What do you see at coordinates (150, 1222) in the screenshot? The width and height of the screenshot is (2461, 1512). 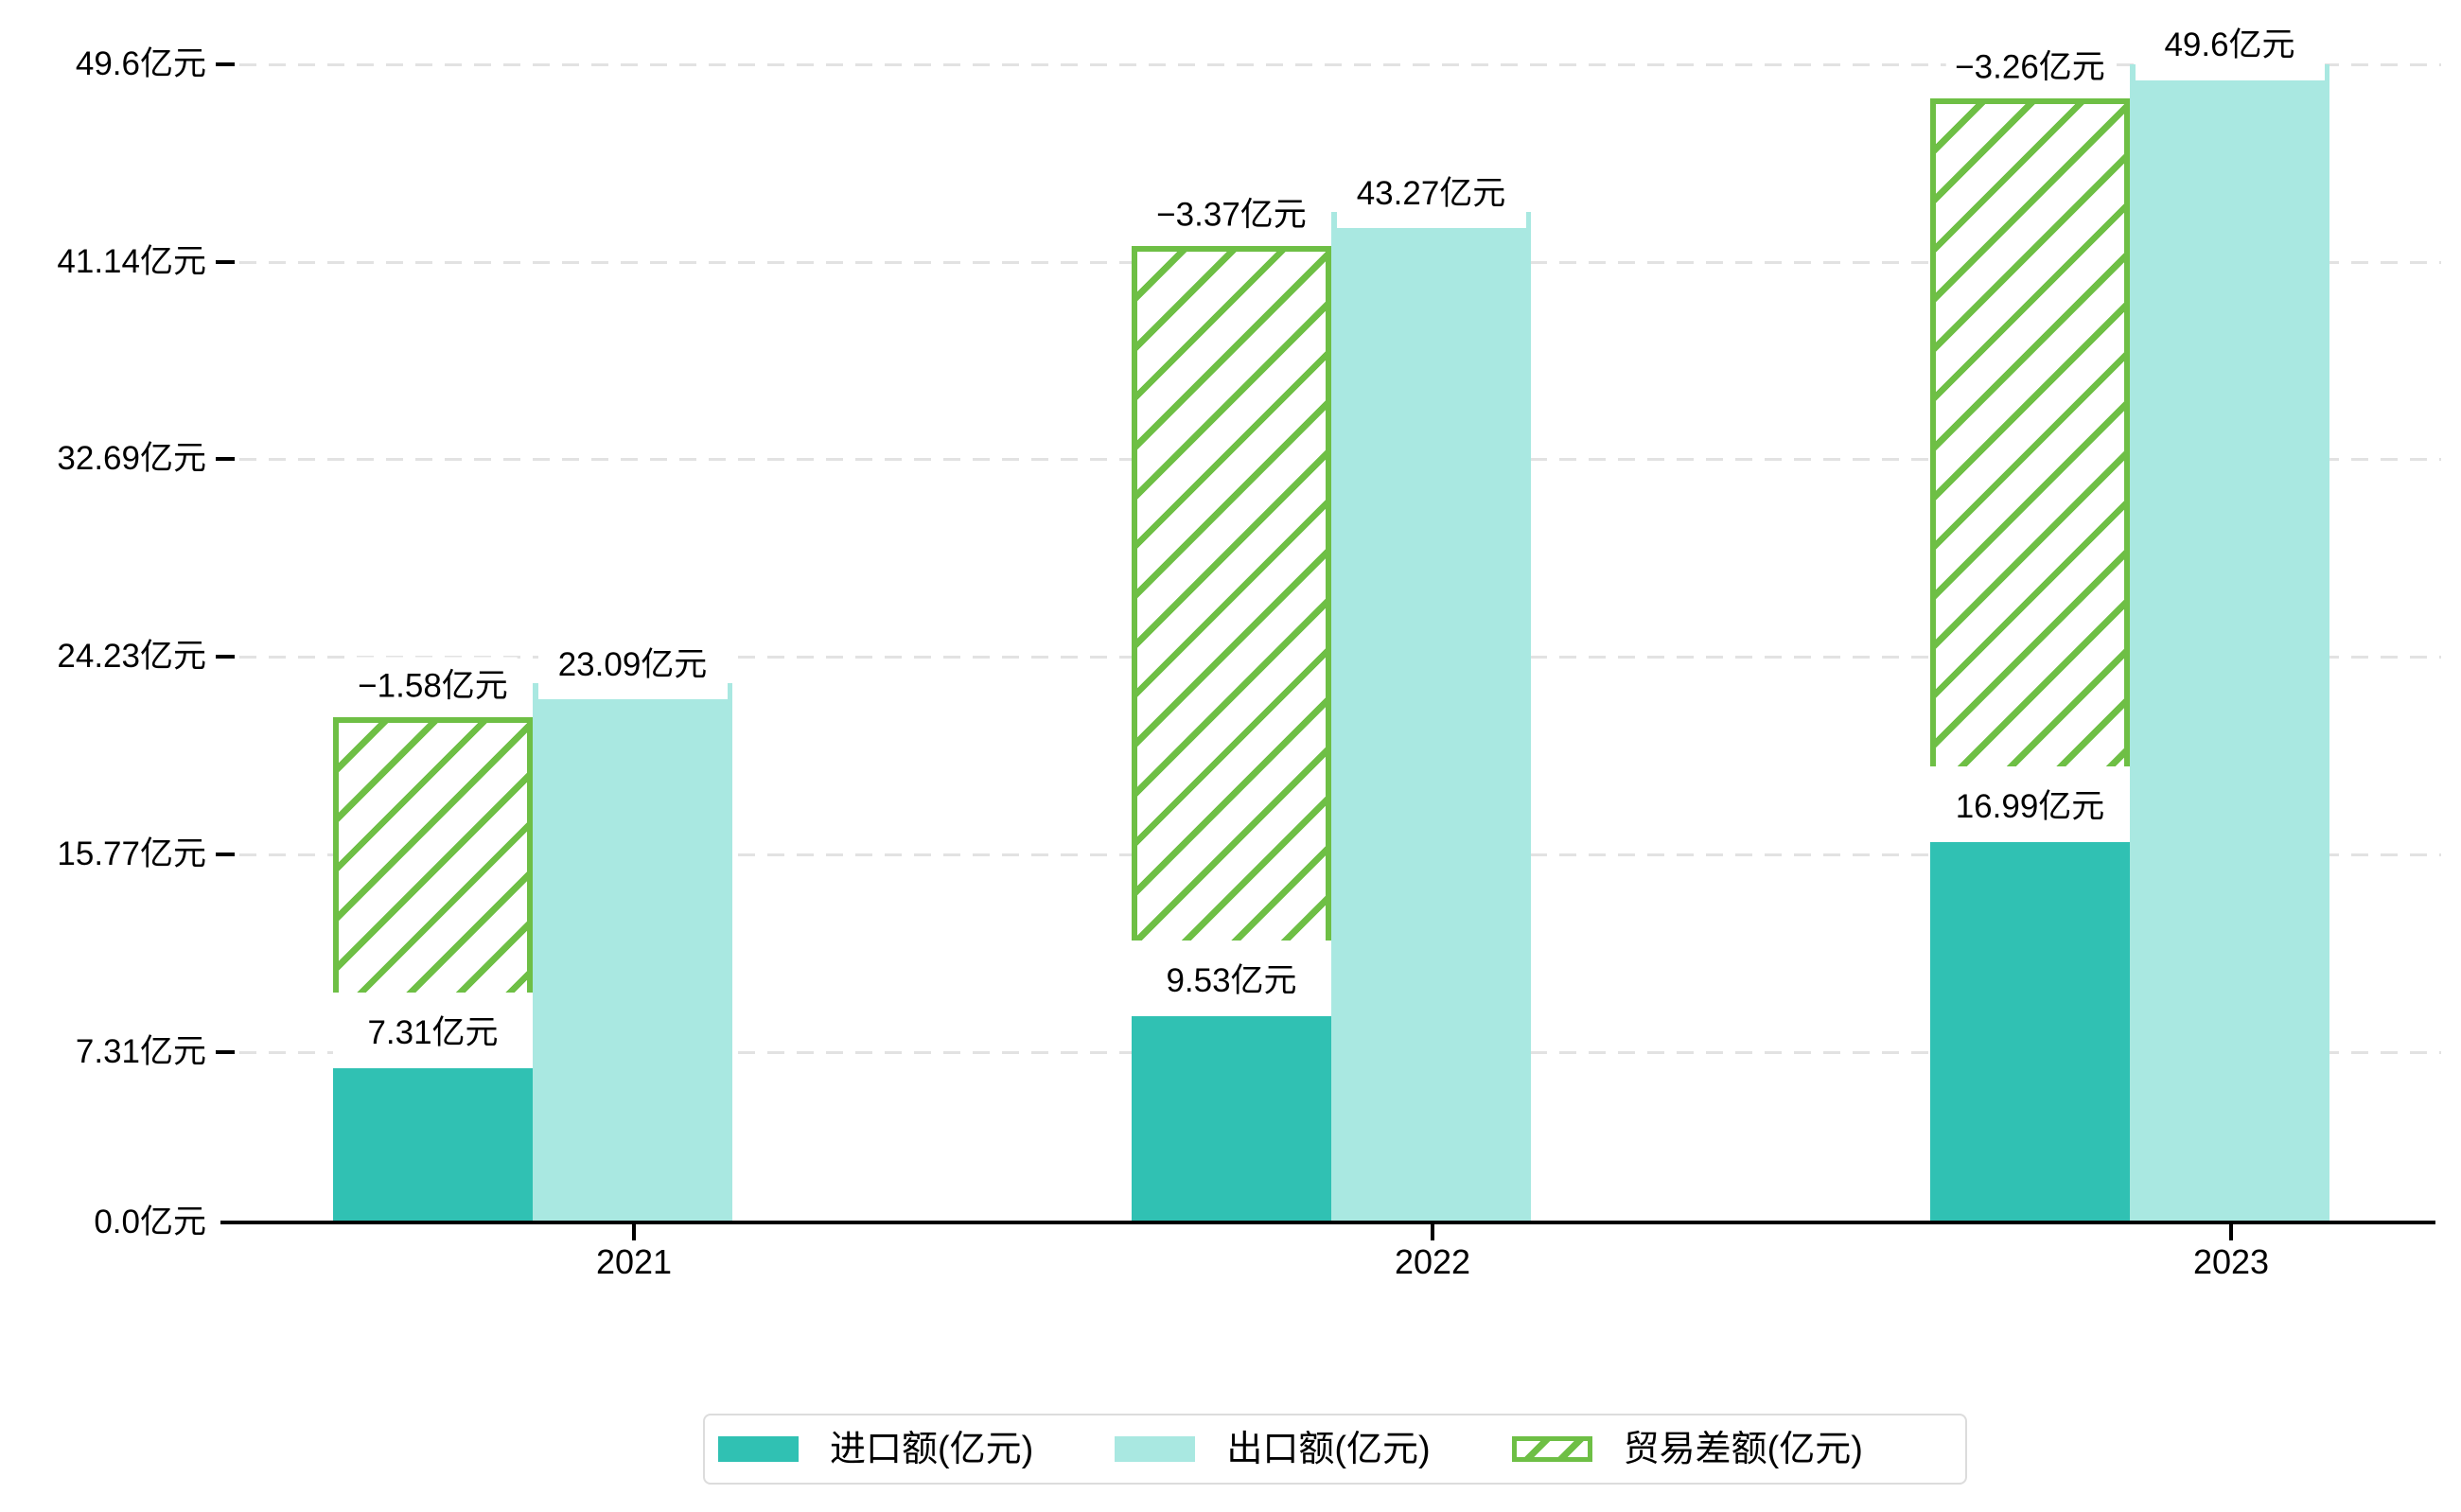 I see `y-axis-label: 0.0亿元` at bounding box center [150, 1222].